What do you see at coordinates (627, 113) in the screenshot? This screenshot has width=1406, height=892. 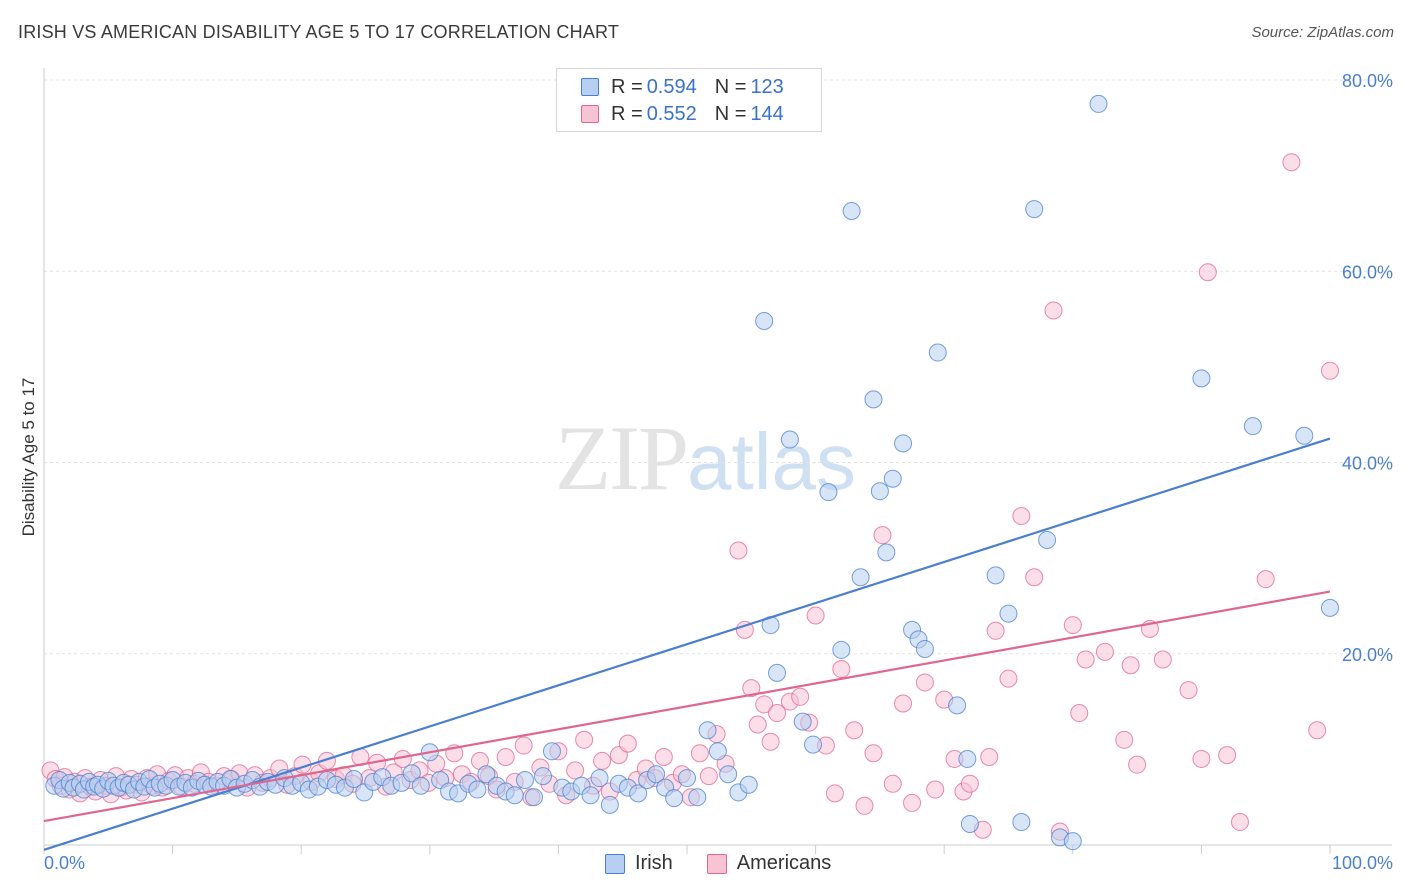 I see `legend-r-label: R =` at bounding box center [627, 113].